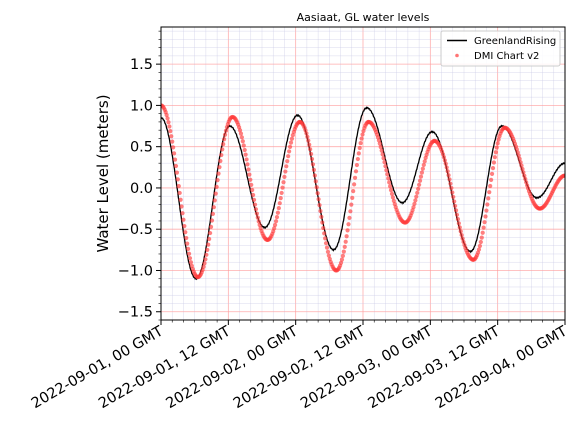  What do you see at coordinates (141, 148) in the screenshot?
I see `y-tick-label: 0.5` at bounding box center [141, 148].